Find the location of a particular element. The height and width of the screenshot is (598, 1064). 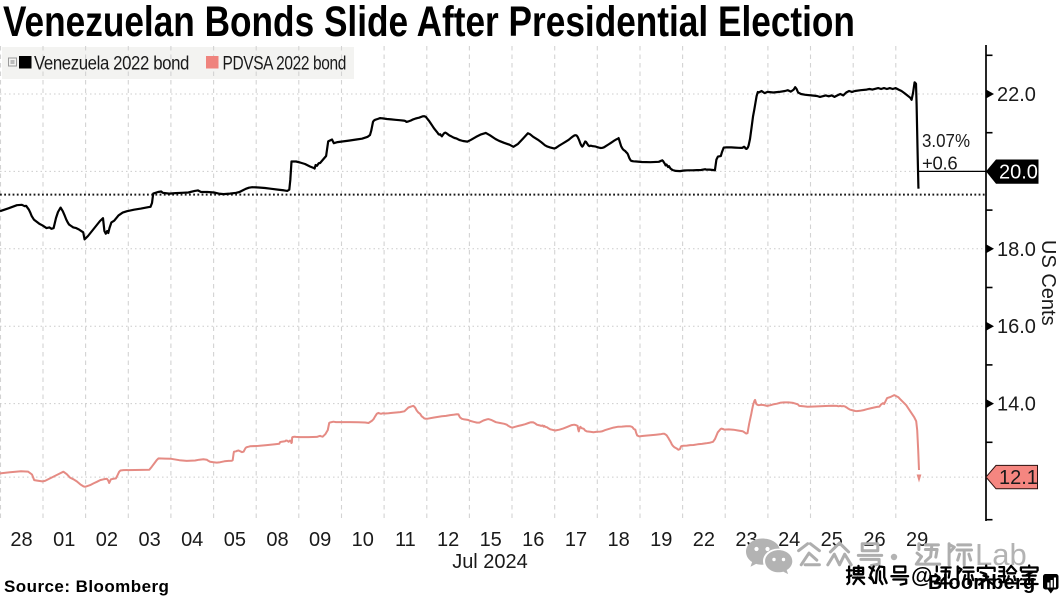

svg-text: PDVSA 2022 bond is located at coordinates (285, 64).